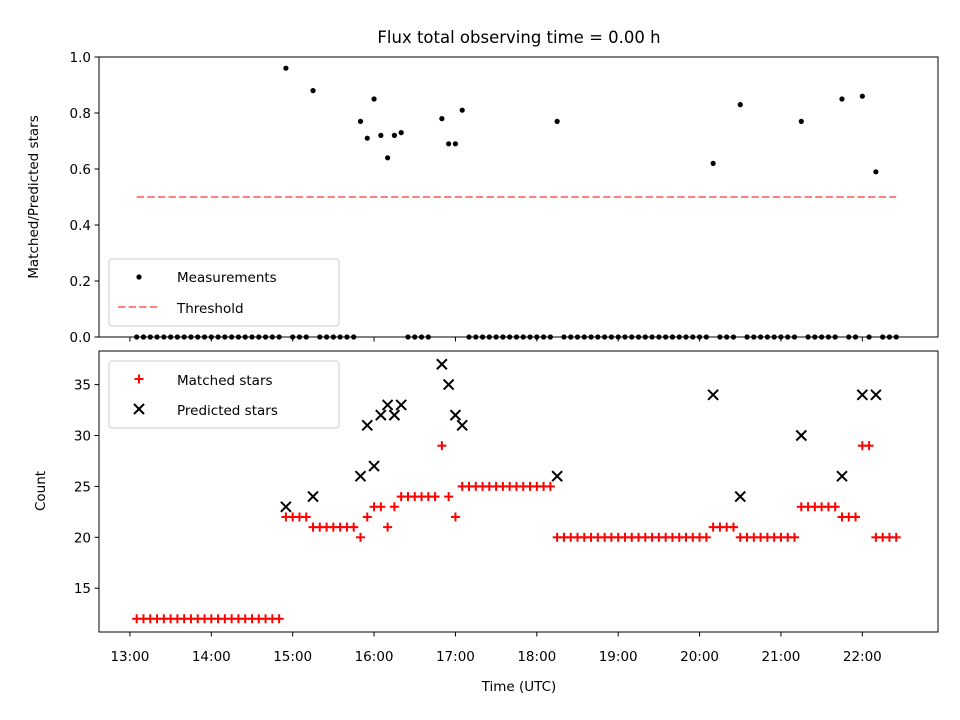 The image size is (960, 720). Describe the element at coordinates (80, 226) in the screenshot. I see `y-tick-label: 0.4` at that location.